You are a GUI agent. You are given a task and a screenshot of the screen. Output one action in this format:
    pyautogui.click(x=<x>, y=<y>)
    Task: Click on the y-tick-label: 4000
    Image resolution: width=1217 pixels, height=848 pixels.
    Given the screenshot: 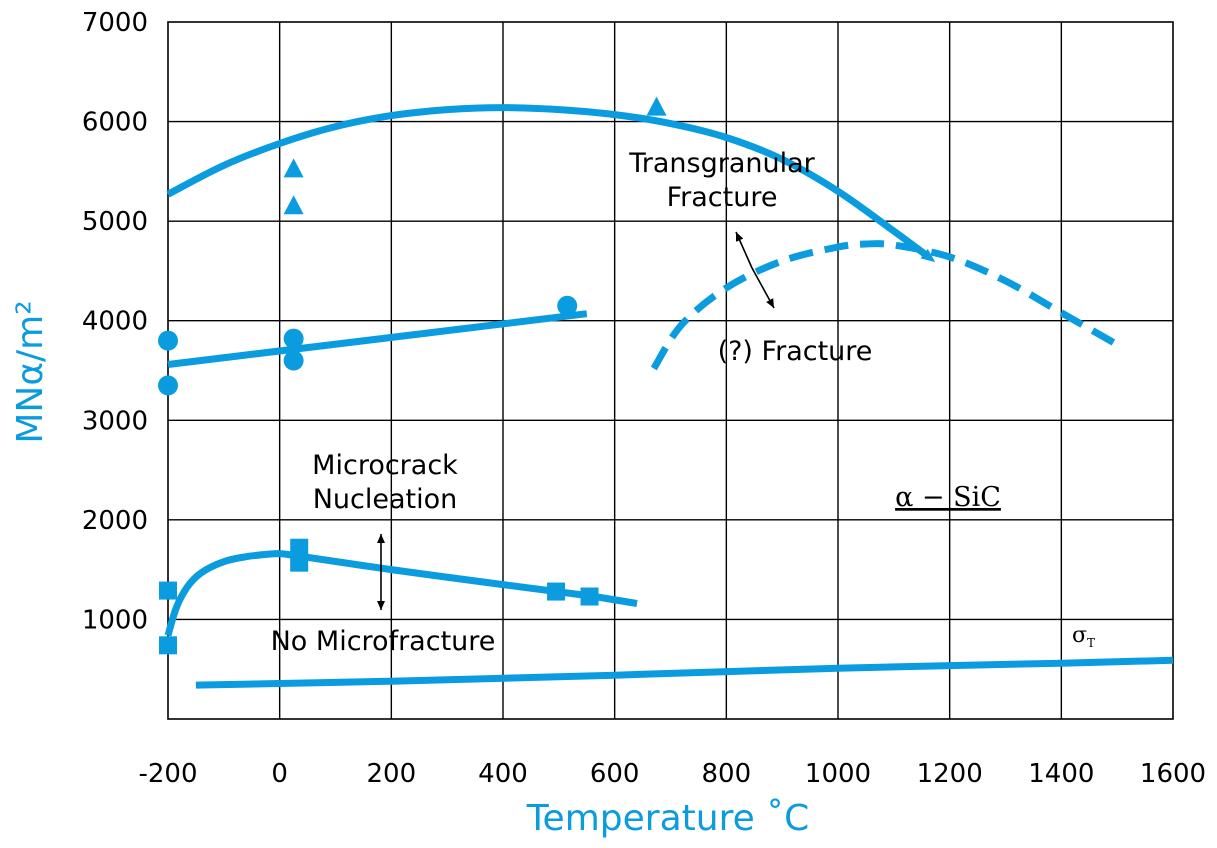 What is the action you would take?
    pyautogui.click(x=115, y=322)
    